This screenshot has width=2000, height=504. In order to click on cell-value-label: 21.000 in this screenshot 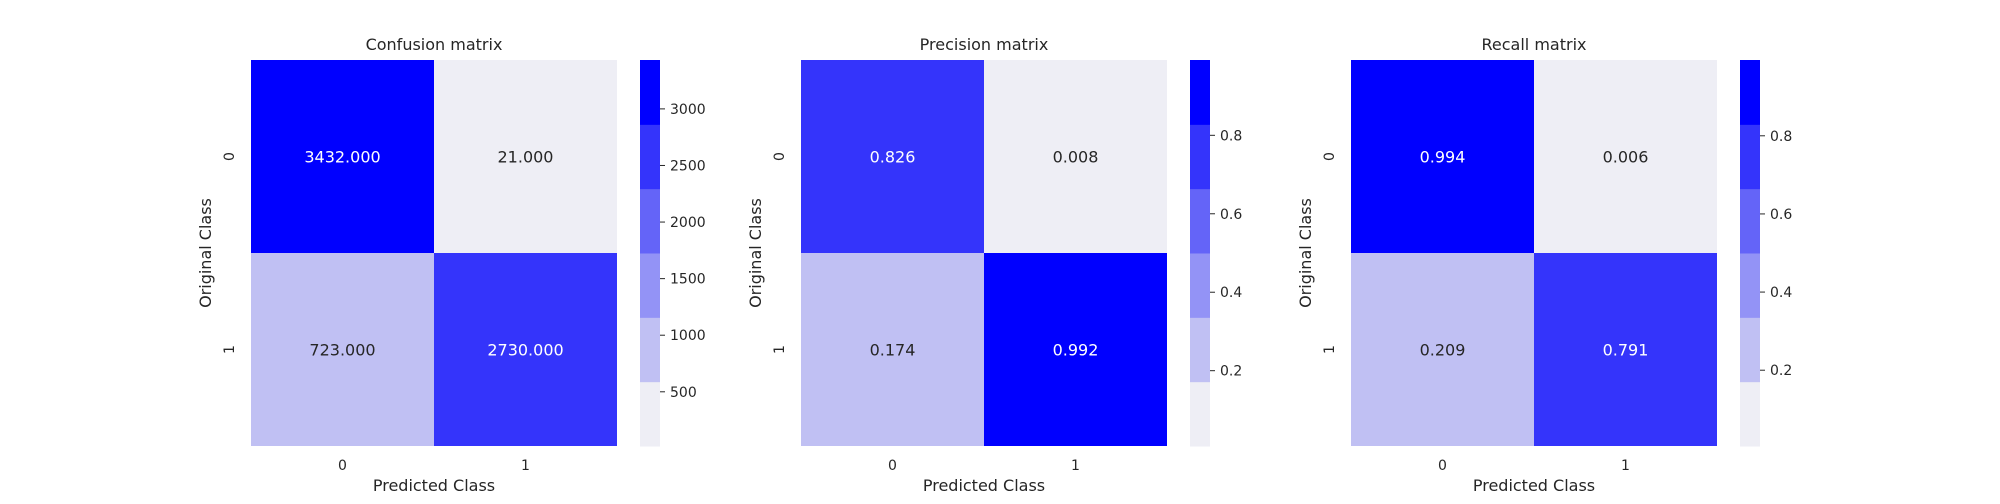, I will do `click(526, 157)`.